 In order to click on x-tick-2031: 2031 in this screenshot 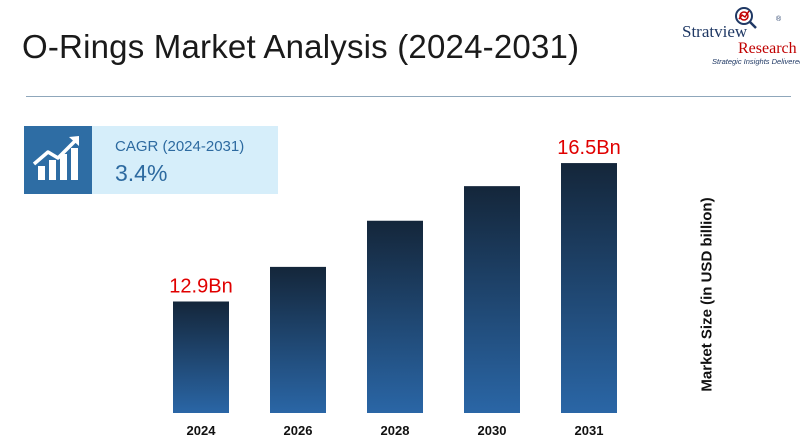, I will do `click(589, 430)`.